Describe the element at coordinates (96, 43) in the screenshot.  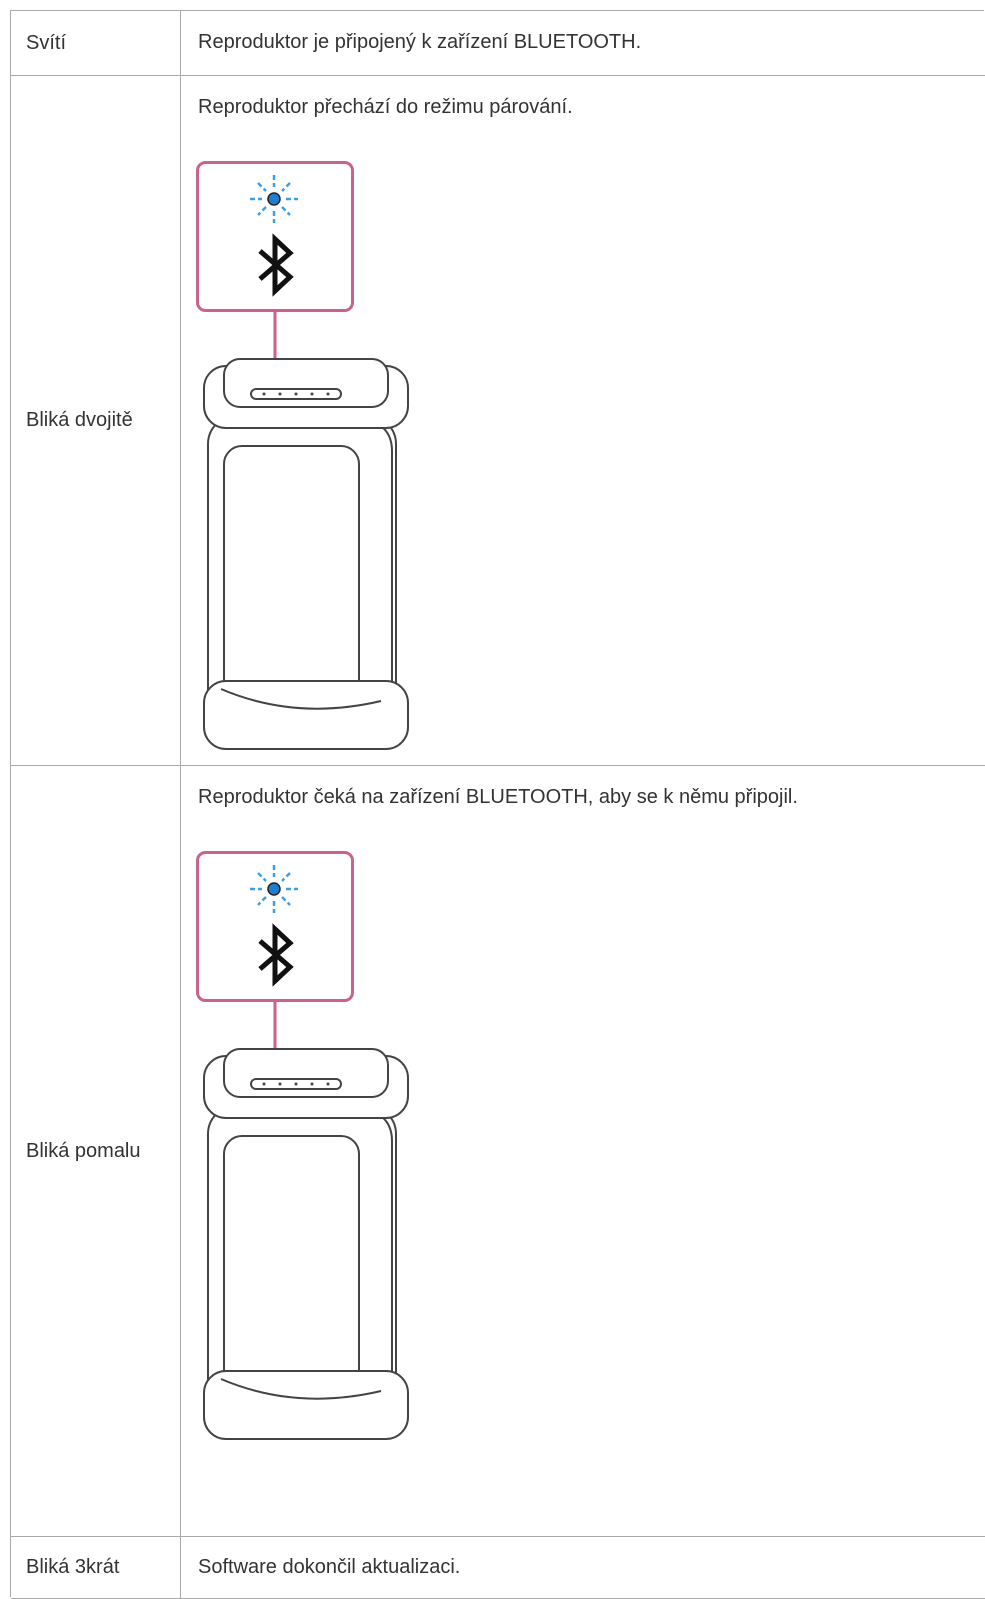
I see `cell-label: Svítí` at that location.